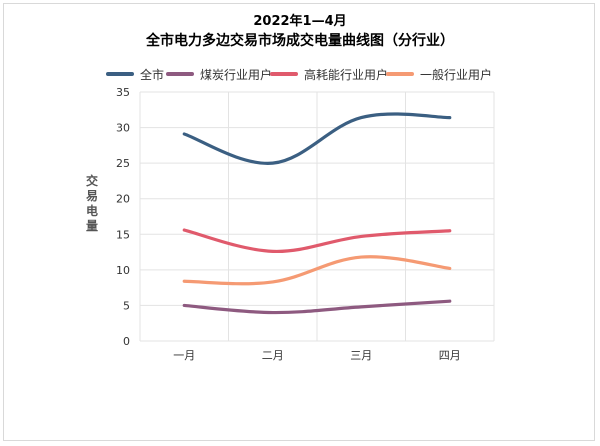 This screenshot has height=446, width=600. Describe the element at coordinates (346, 74) in the screenshot. I see `legend-label: 高耗能行业用户` at that location.